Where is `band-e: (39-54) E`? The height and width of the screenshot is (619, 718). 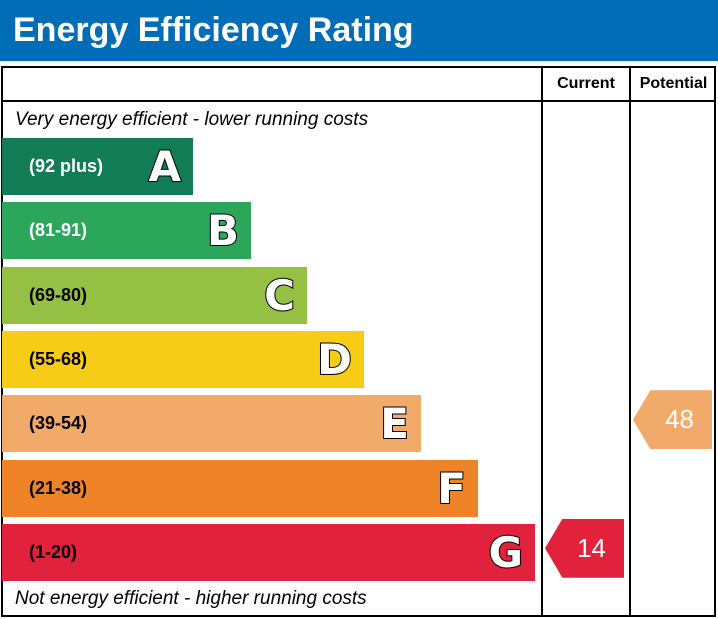 band-e: (39-54) E is located at coordinates (211, 424).